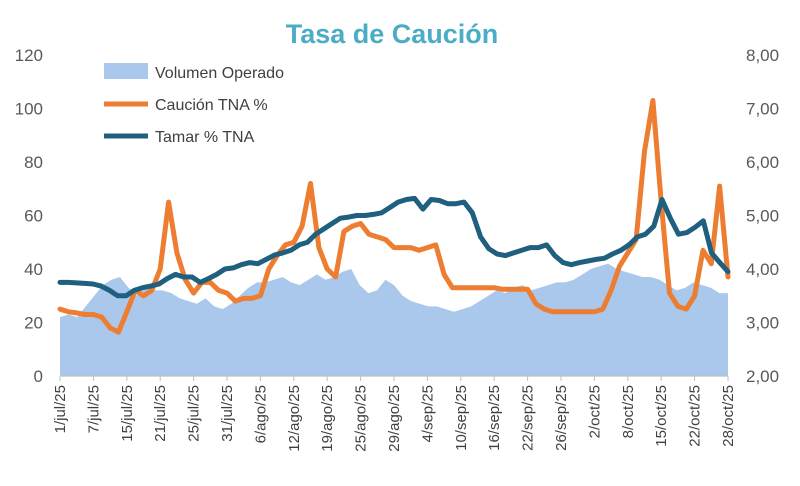  What do you see at coordinates (762, 376) in the screenshot?
I see `y-right-tick-label: 2,00` at bounding box center [762, 376].